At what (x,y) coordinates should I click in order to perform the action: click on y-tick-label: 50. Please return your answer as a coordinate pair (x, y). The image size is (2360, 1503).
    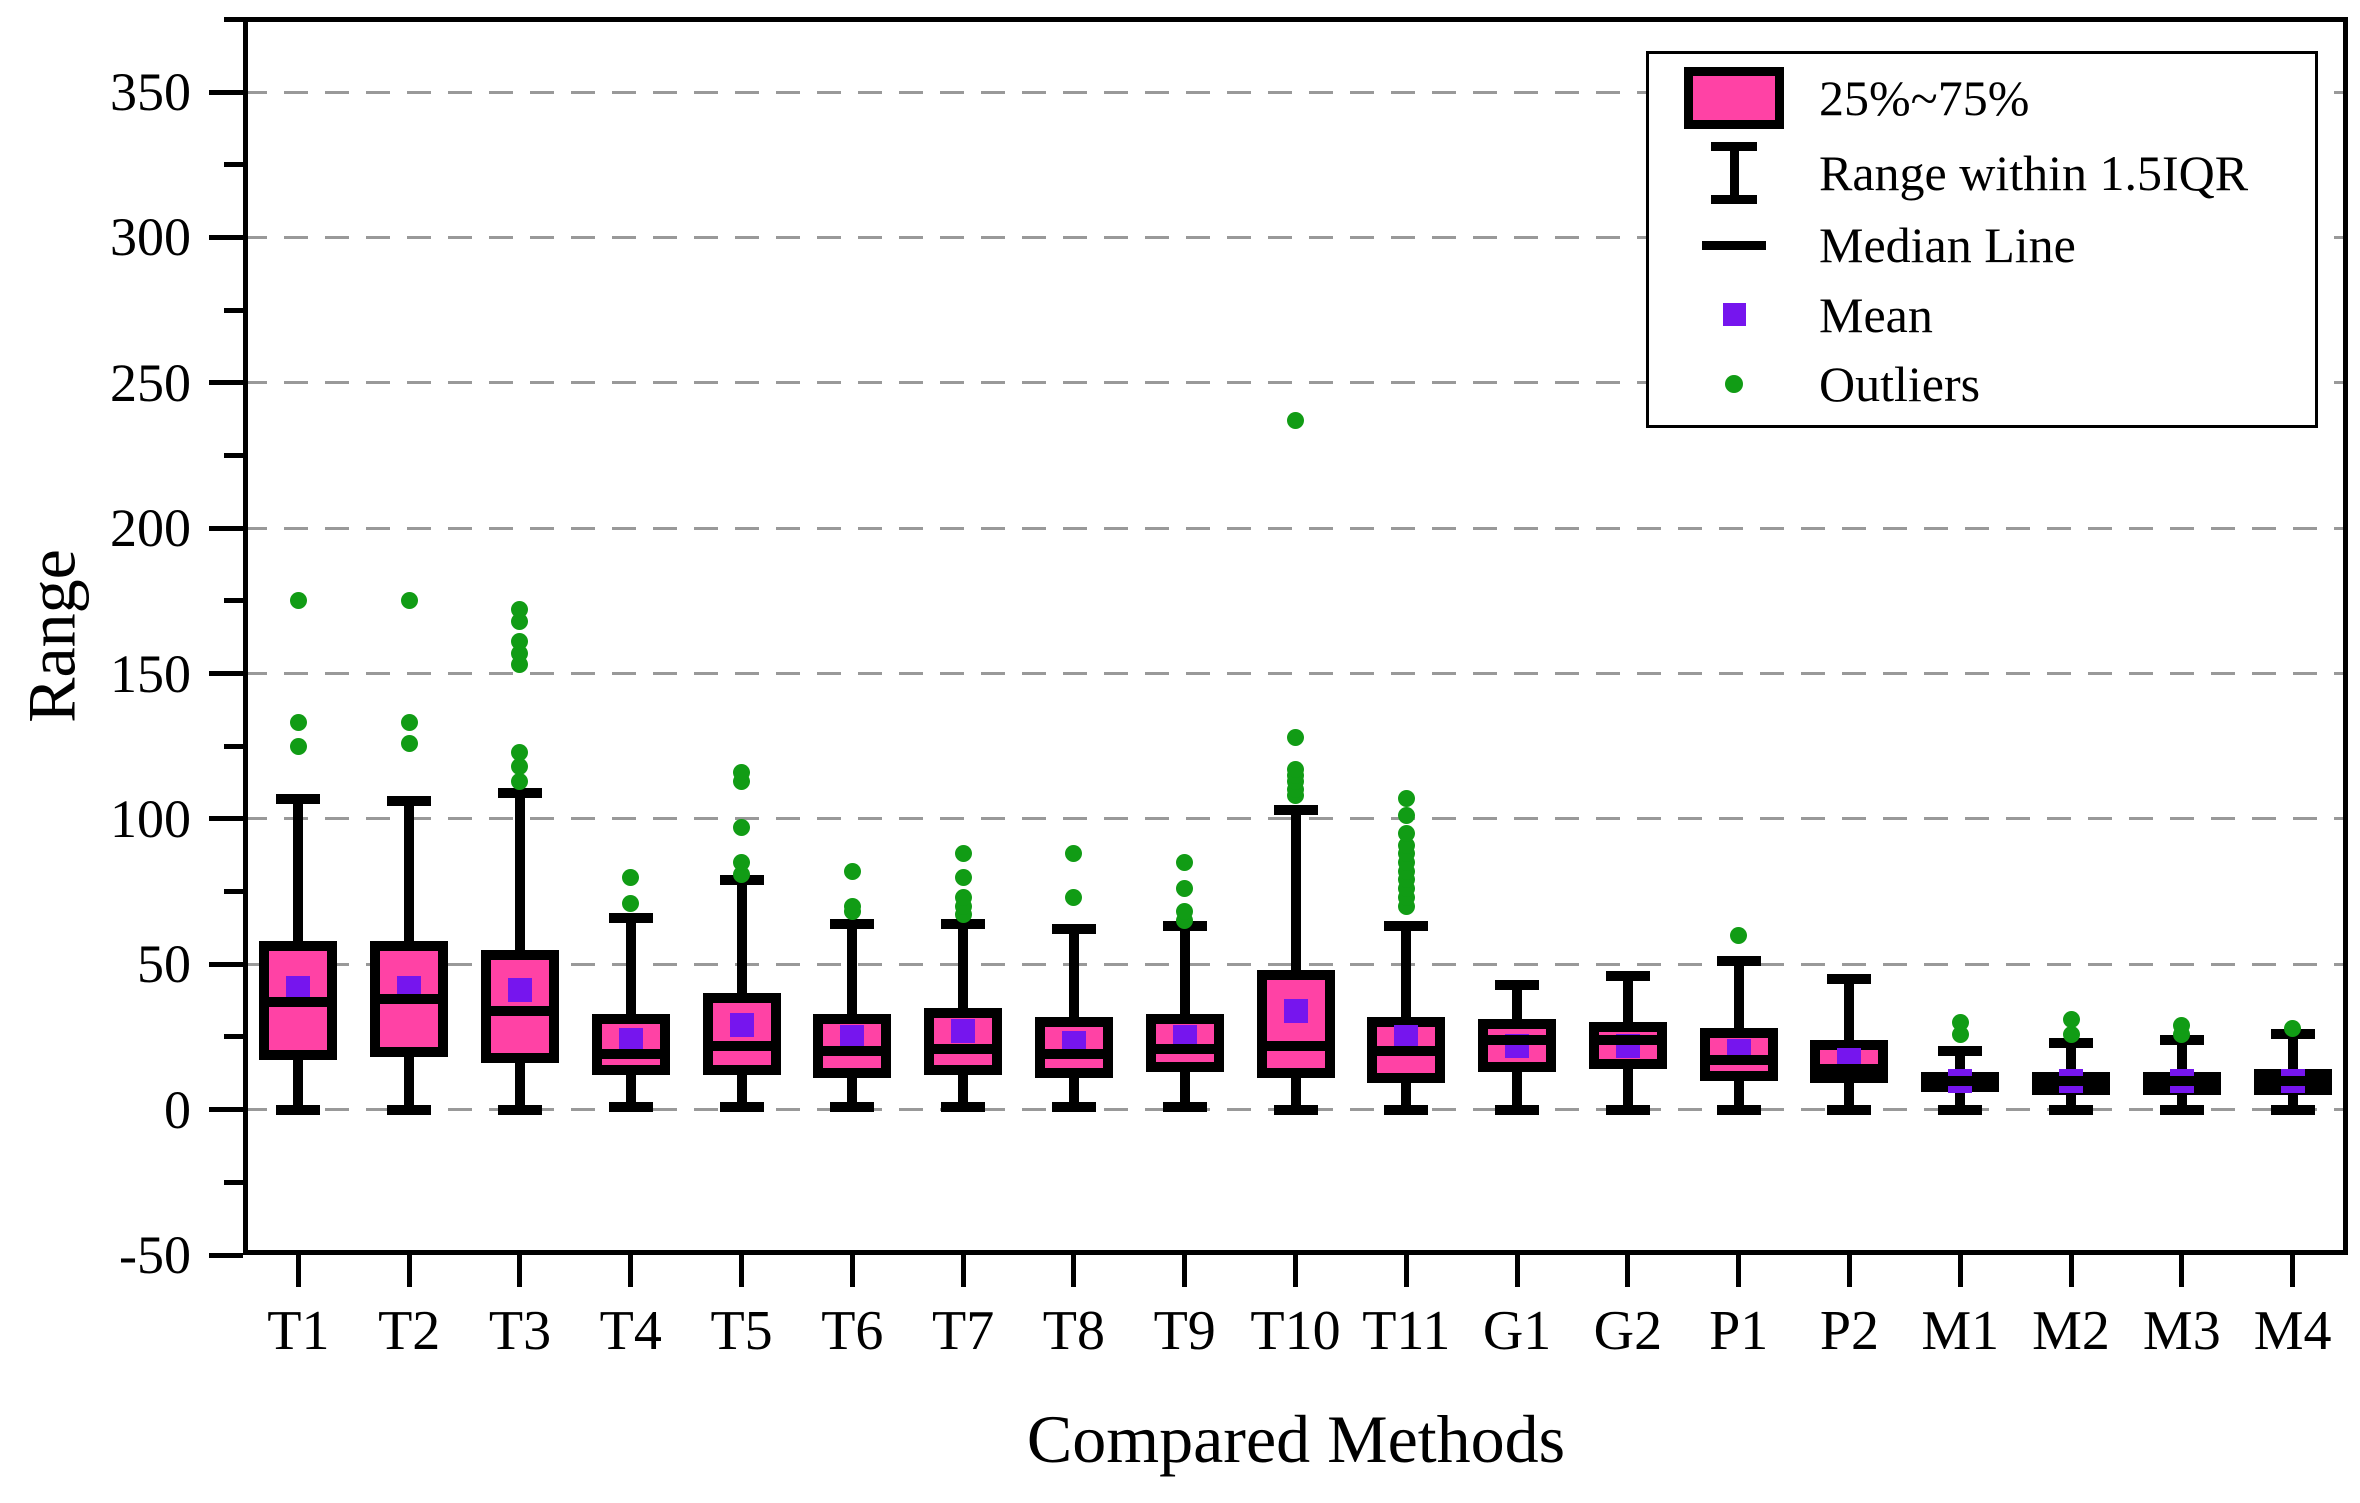
    Looking at the image, I should click on (164, 964).